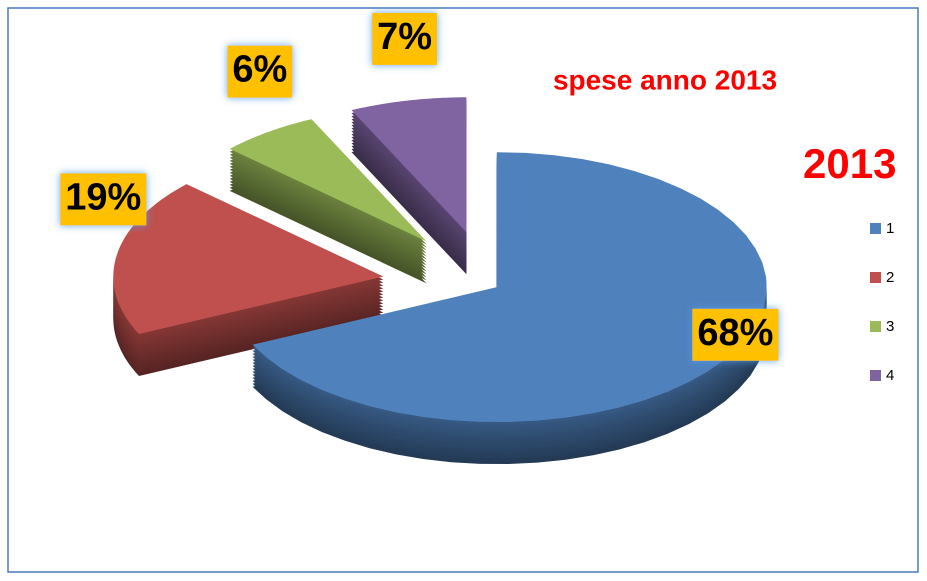  I want to click on legend: 1 2 3 4, so click(882, 302).